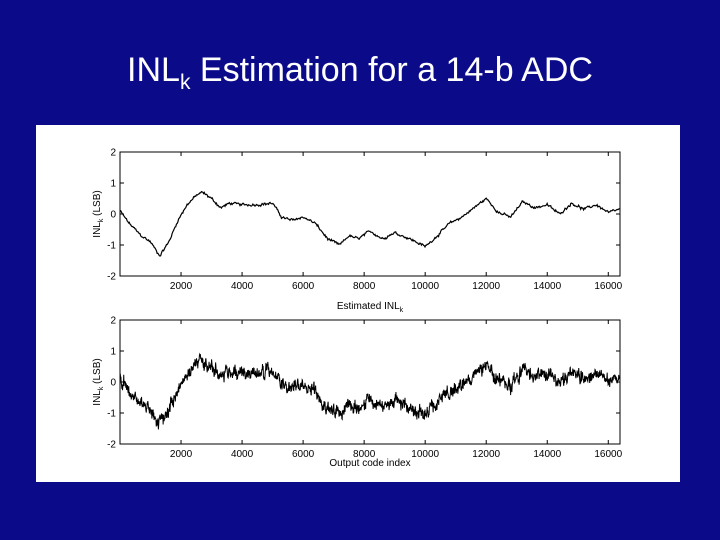 The width and height of the screenshot is (720, 540). What do you see at coordinates (369, 463) in the screenshot?
I see `x-axis-label: Output code index` at bounding box center [369, 463].